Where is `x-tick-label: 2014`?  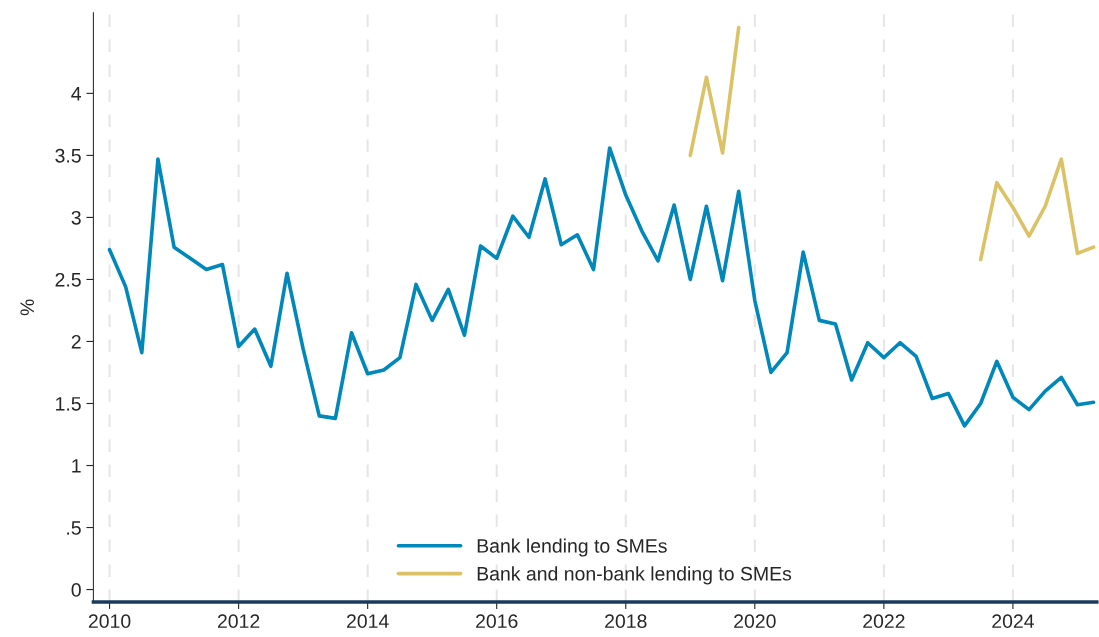 x-tick-label: 2014 is located at coordinates (368, 621).